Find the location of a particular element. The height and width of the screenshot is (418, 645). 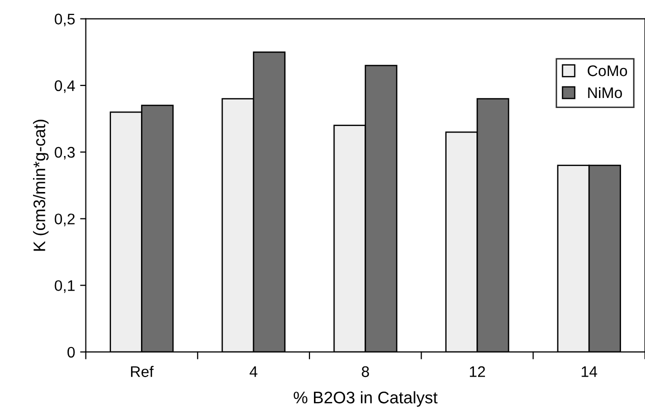

y-tick-label: 0 is located at coordinates (71, 352).